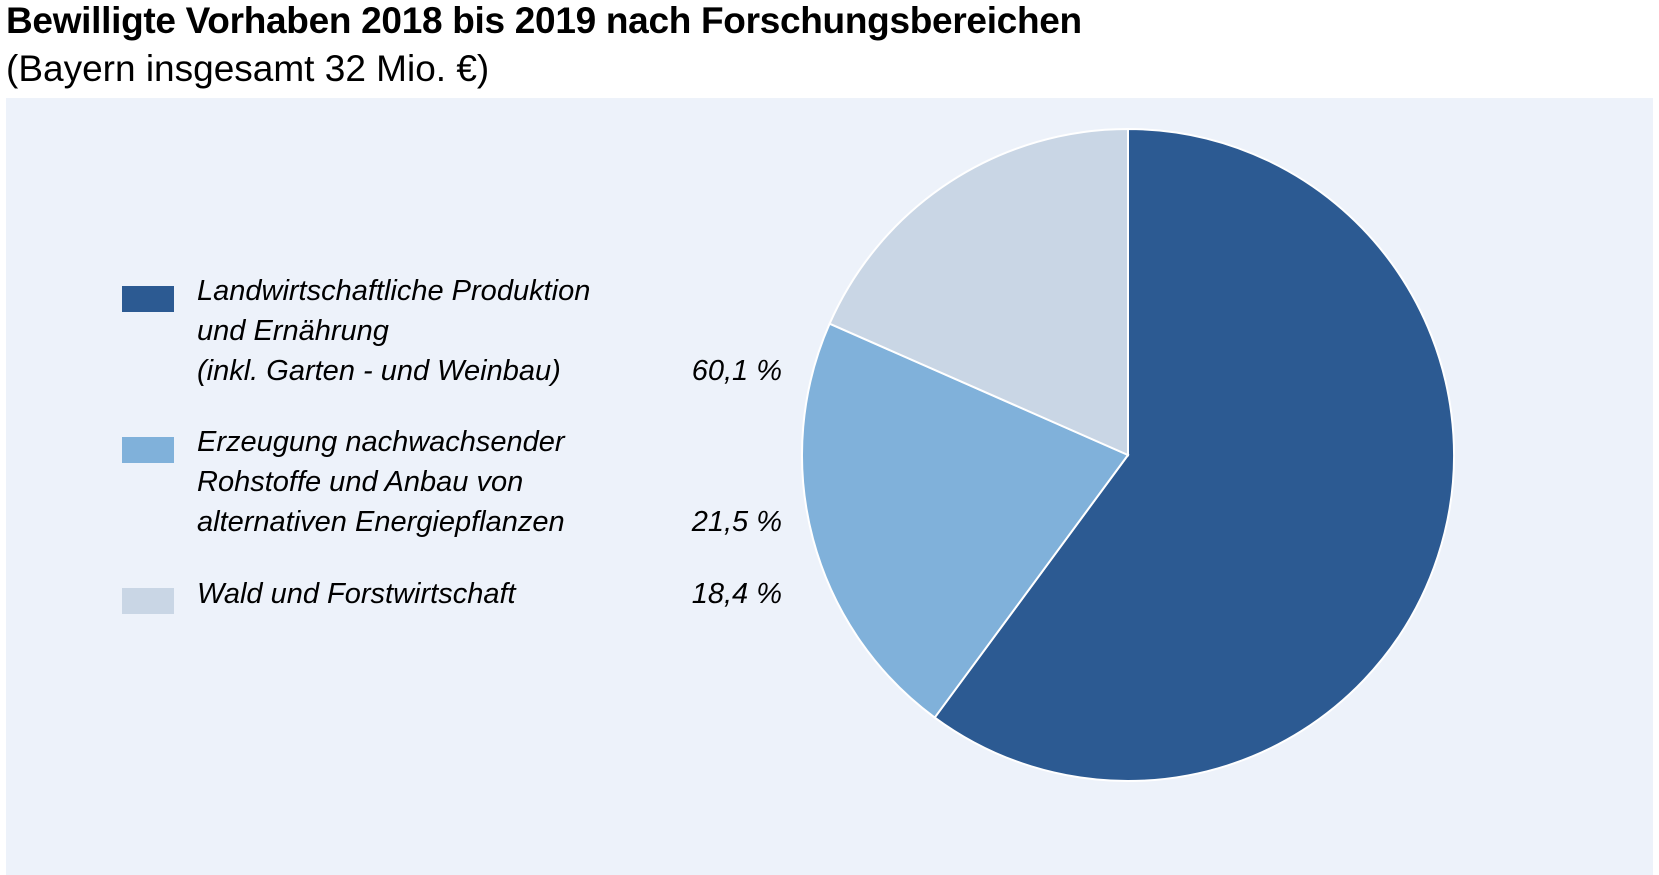 The height and width of the screenshot is (875, 1659). Describe the element at coordinates (736, 371) in the screenshot. I see `legend-value: 60,1 %` at that location.